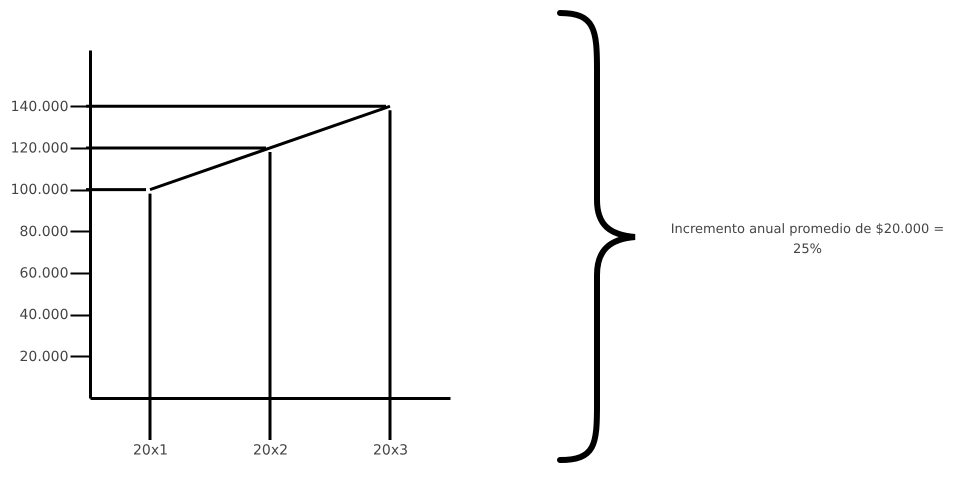 This screenshot has height=477, width=971. What do you see at coordinates (39, 106) in the screenshot?
I see `y-tick-label: 140.000` at bounding box center [39, 106].